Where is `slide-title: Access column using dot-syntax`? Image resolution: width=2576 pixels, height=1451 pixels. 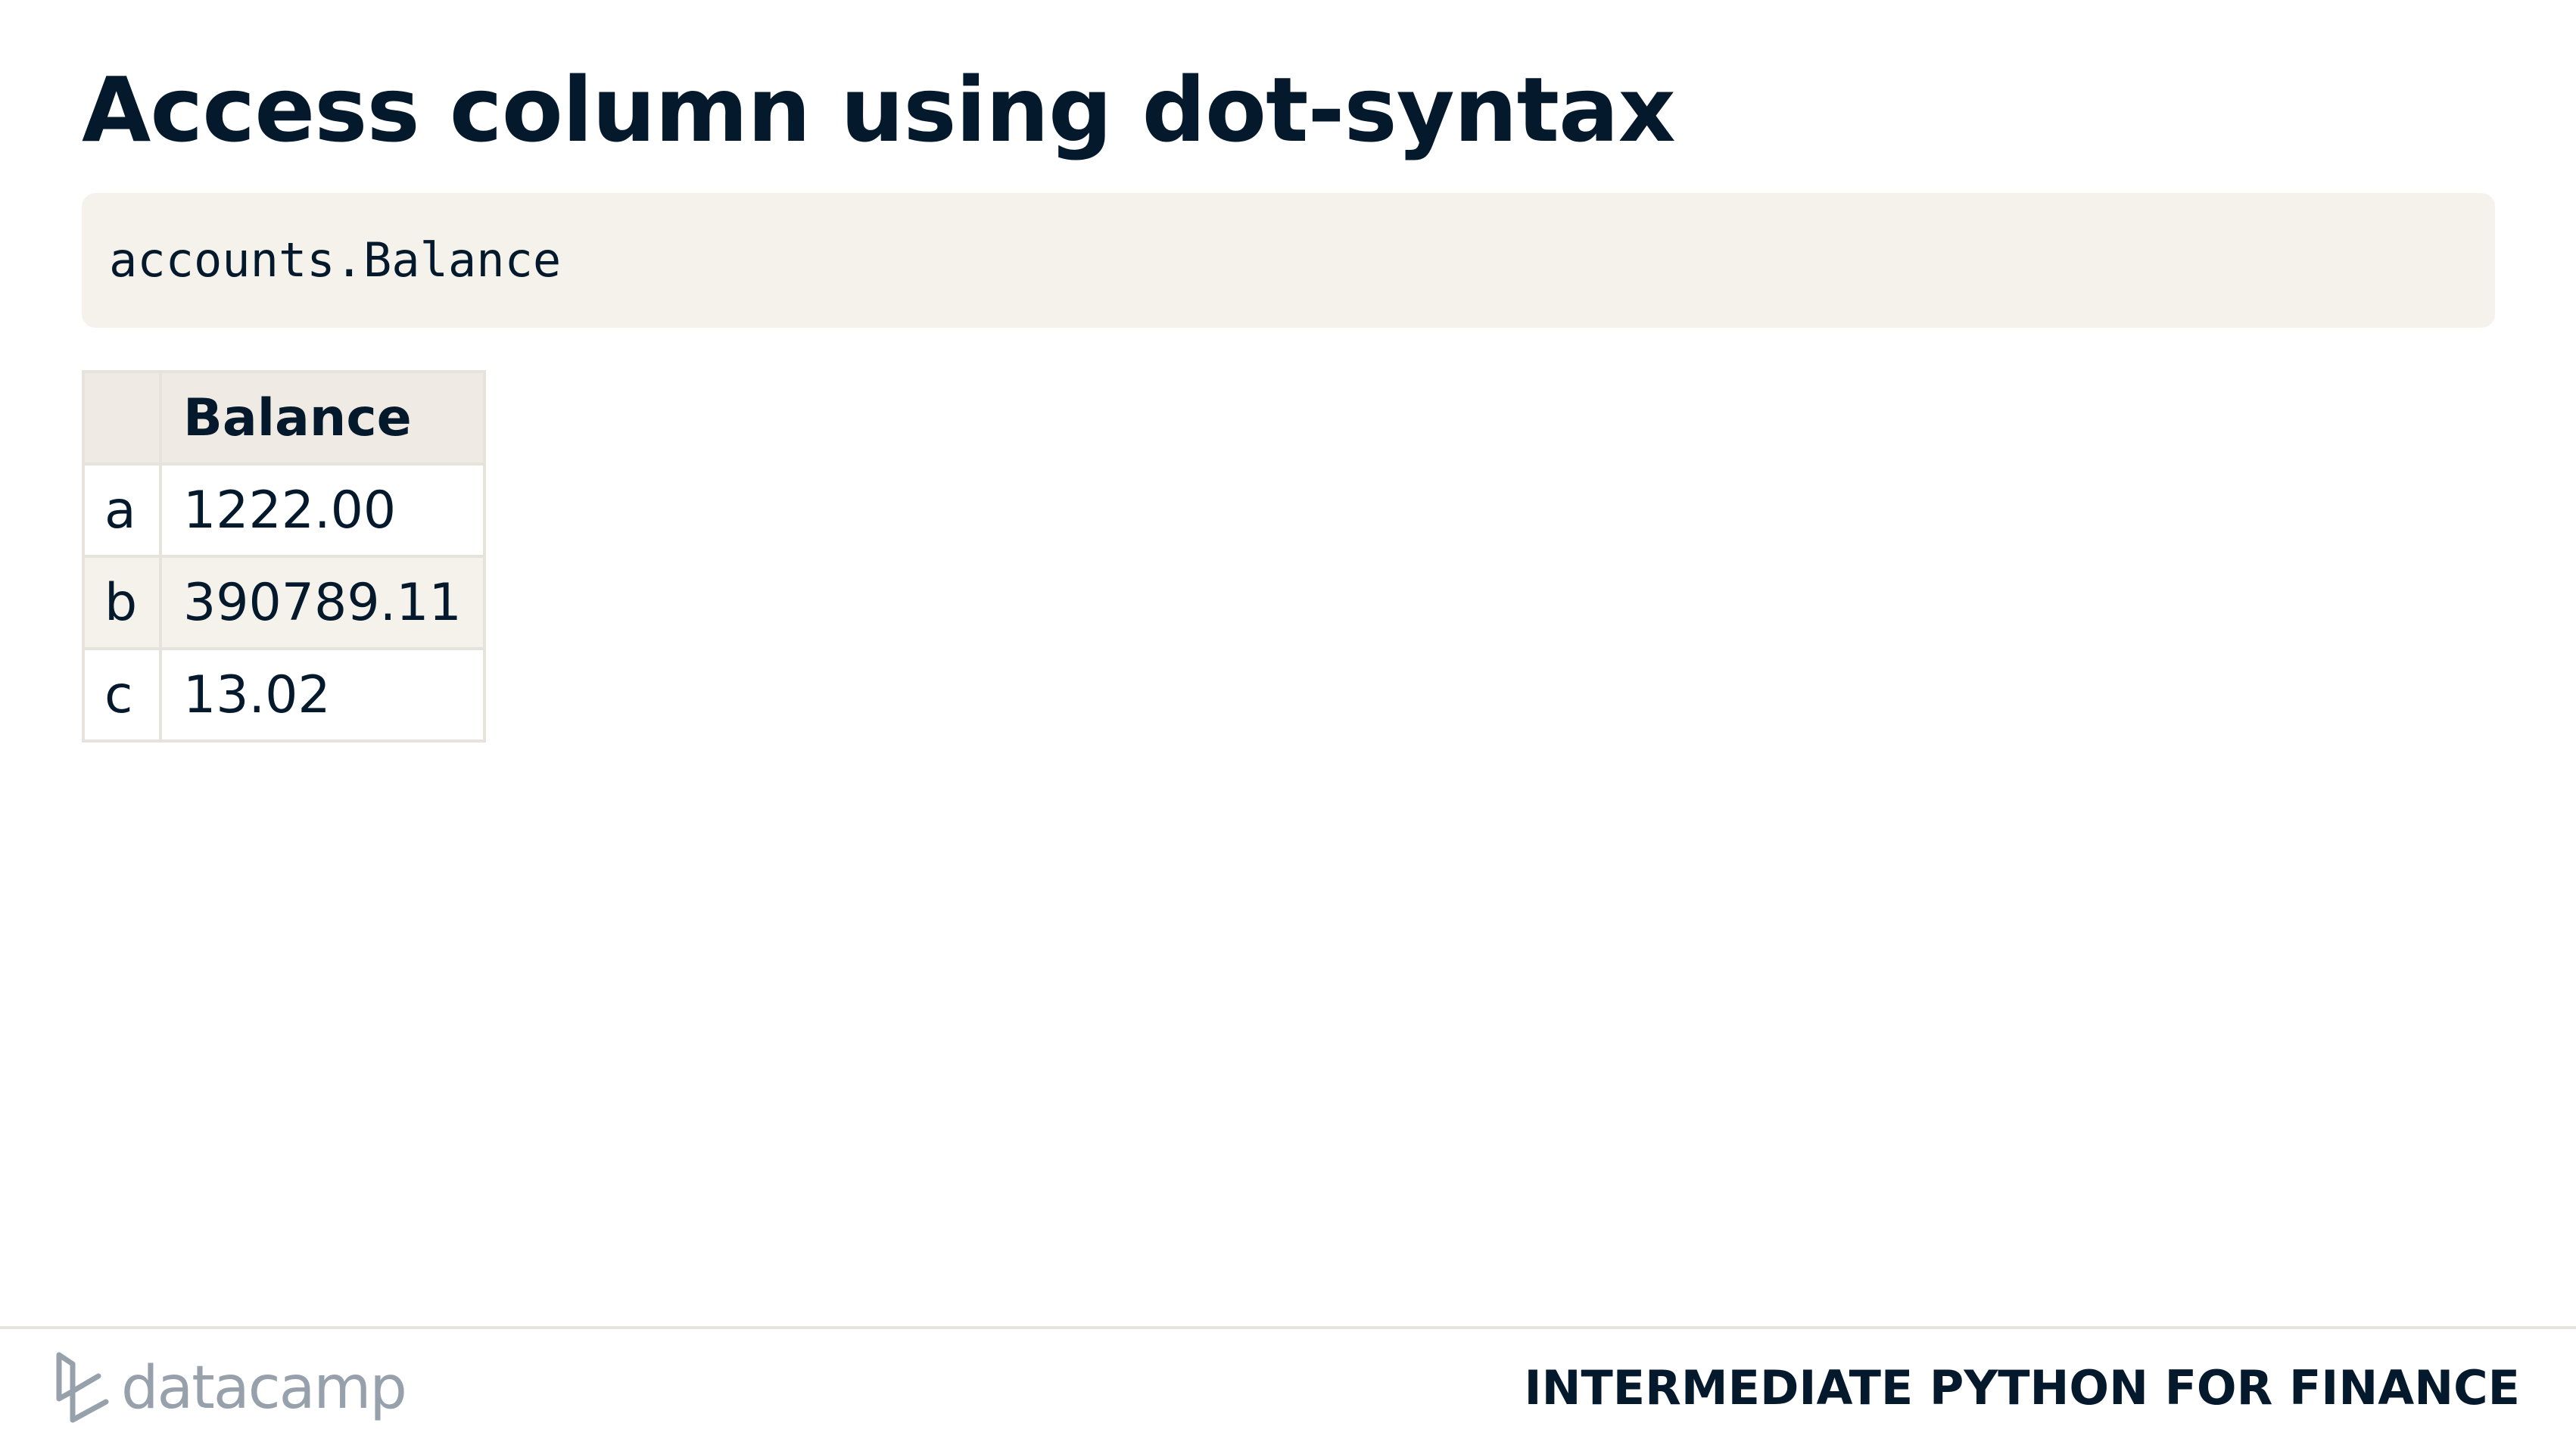
slide-title: Access column using dot-syntax is located at coordinates (879, 110).